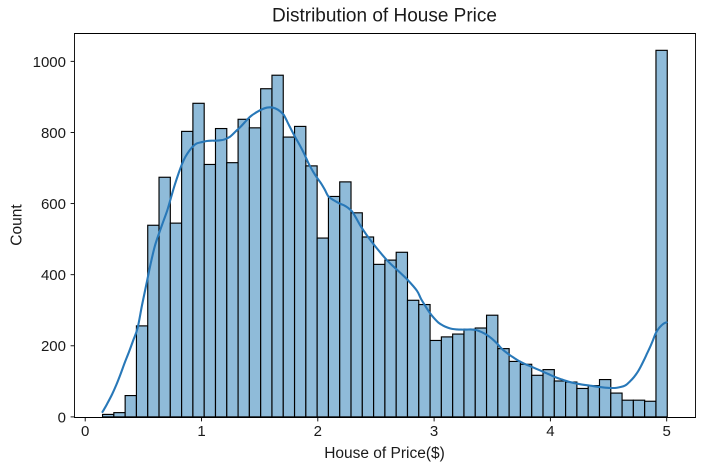  What do you see at coordinates (550, 431) in the screenshot?
I see `svg-text: 4` at bounding box center [550, 431].